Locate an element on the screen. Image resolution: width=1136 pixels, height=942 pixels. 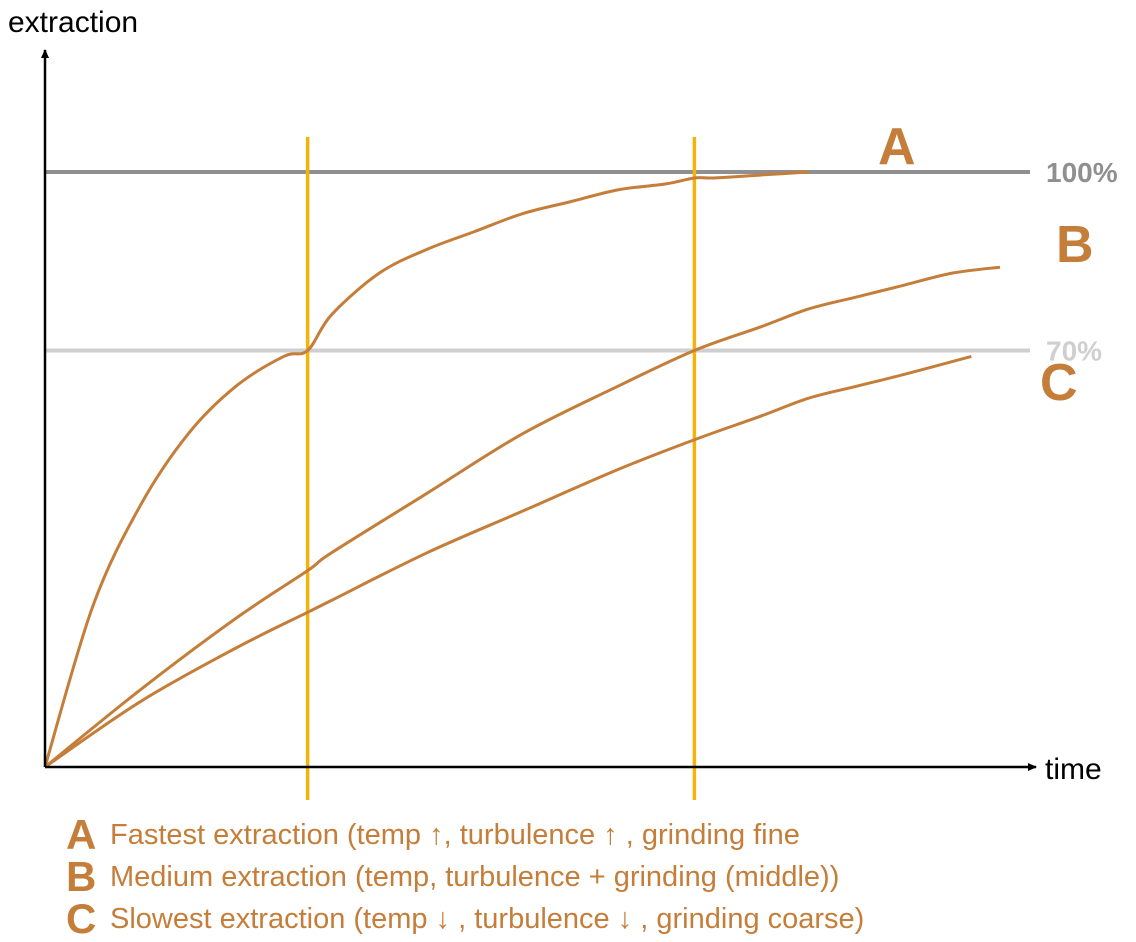
series-label-c: C is located at coordinates (1059, 383).